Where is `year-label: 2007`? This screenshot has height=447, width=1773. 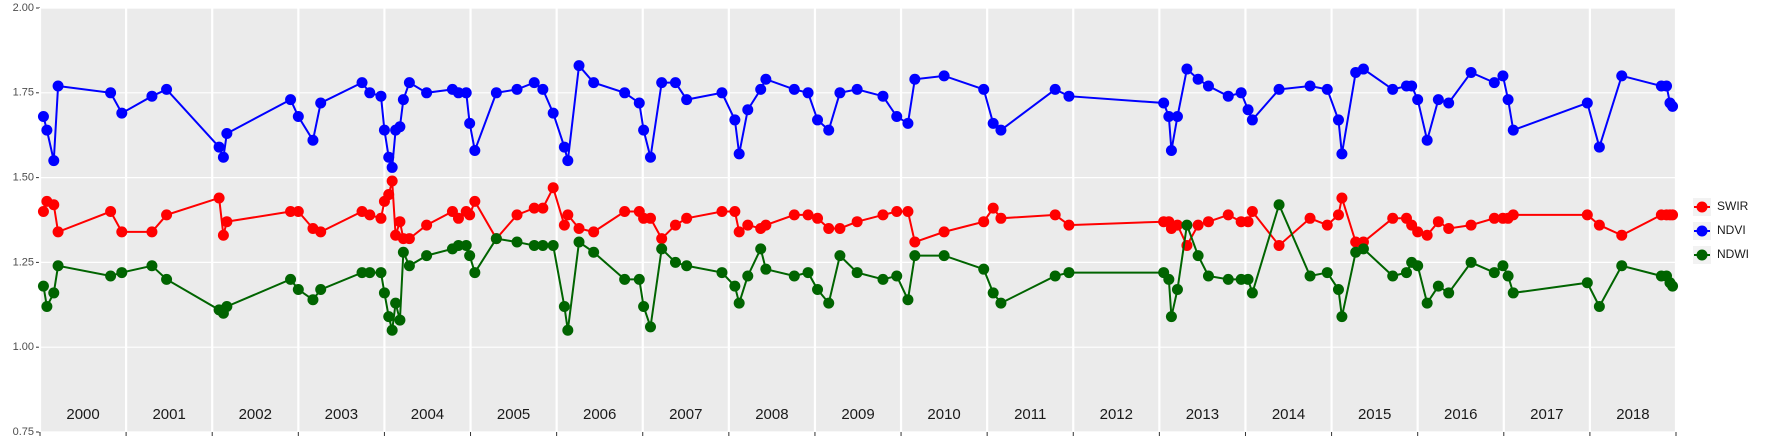 year-label: 2007 is located at coordinates (685, 414).